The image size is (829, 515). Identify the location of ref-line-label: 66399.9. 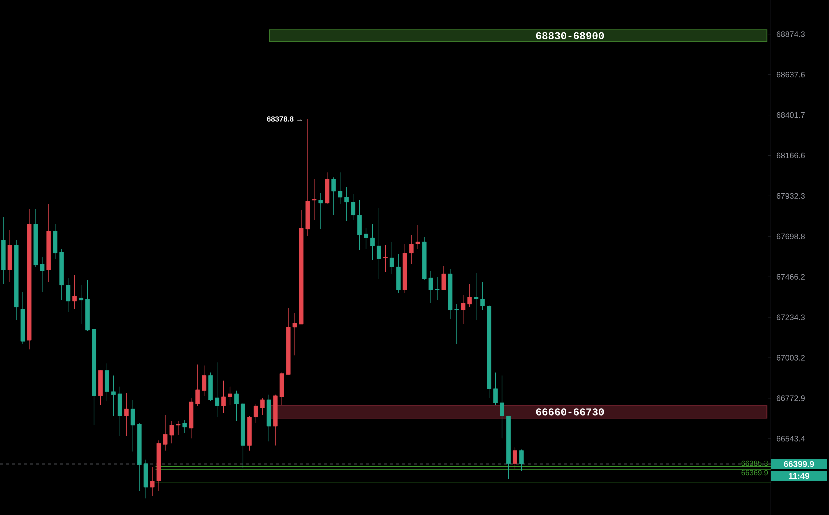
(799, 464).